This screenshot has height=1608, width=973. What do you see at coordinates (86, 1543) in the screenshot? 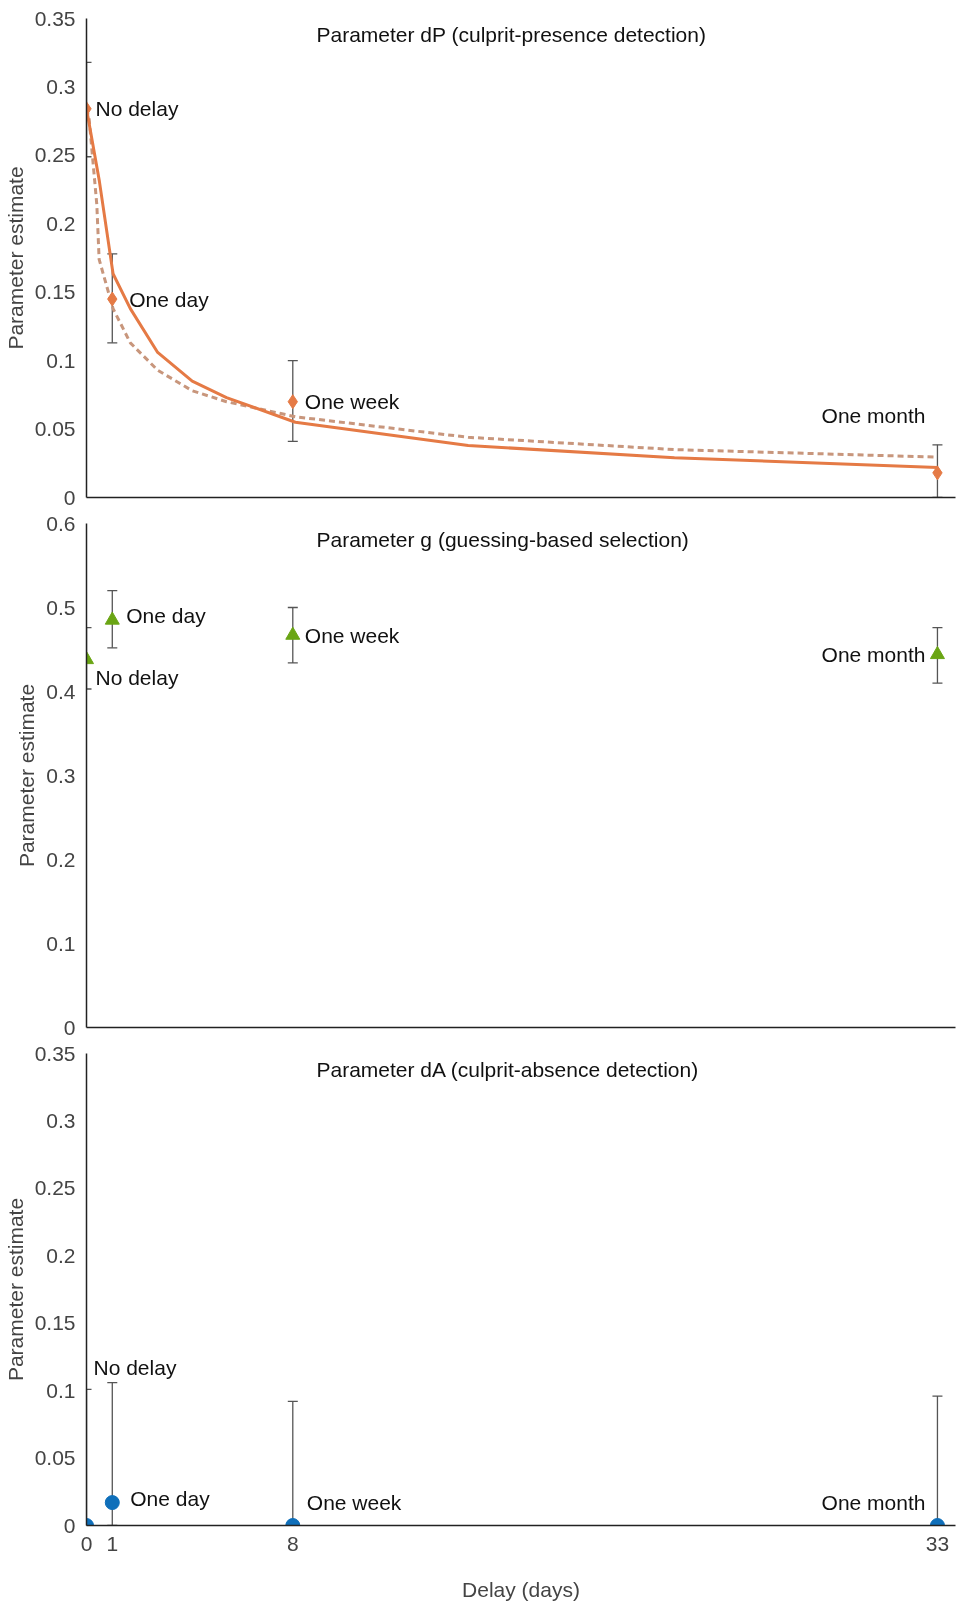
I see `x-tick-label: 0` at bounding box center [86, 1543].